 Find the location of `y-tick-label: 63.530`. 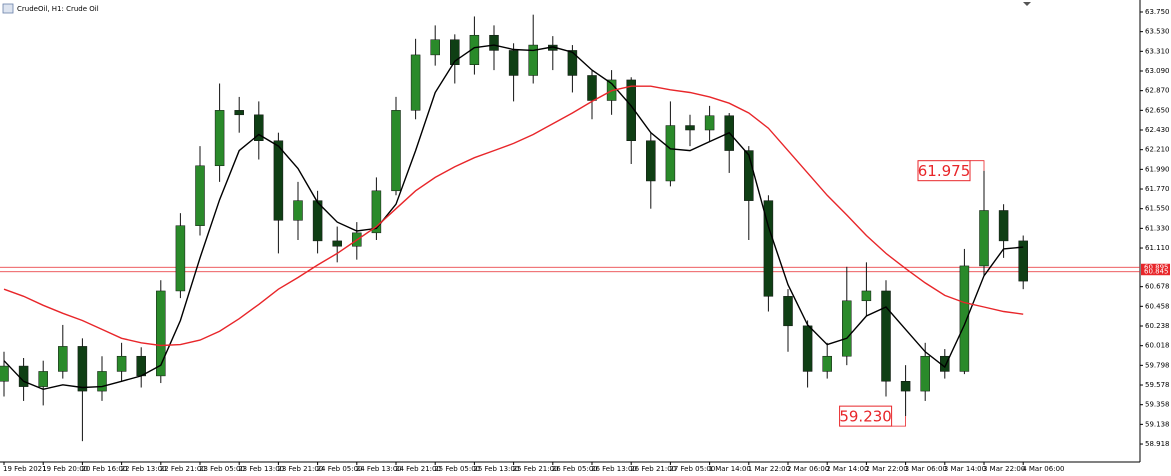

y-tick-label: 63.530 is located at coordinates (1157, 32).